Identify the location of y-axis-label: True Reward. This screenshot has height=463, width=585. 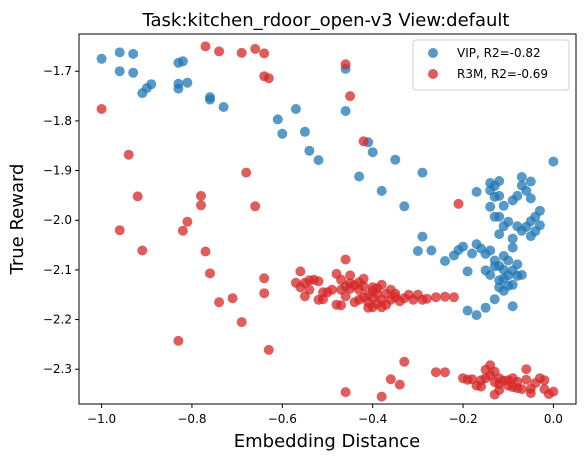
(17, 220).